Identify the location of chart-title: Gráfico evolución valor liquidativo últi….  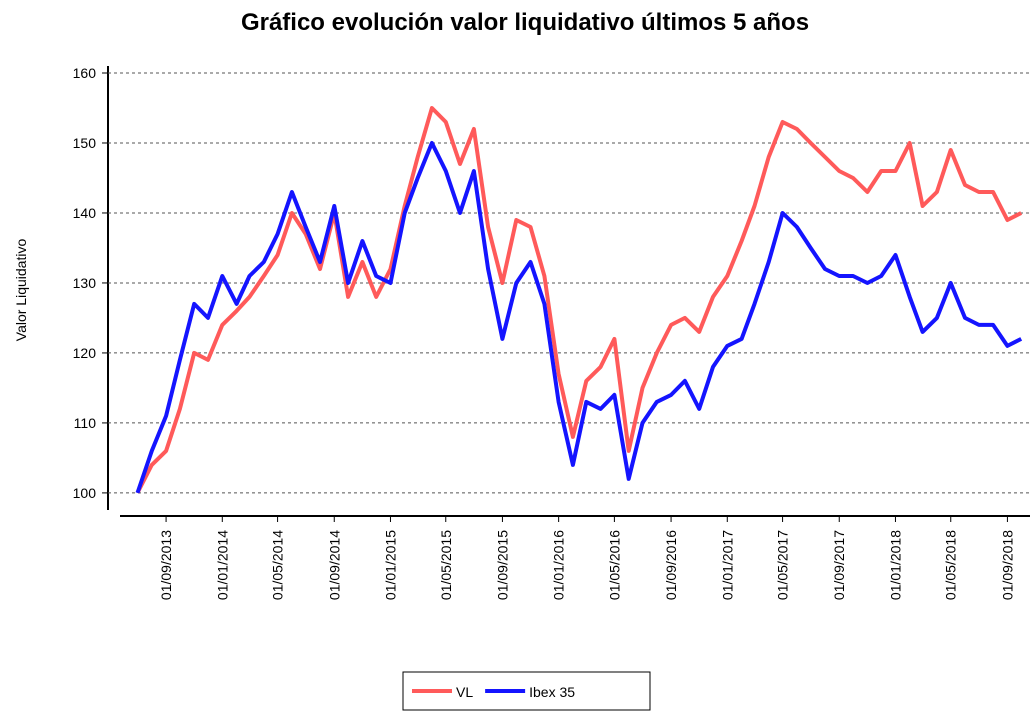
(525, 22).